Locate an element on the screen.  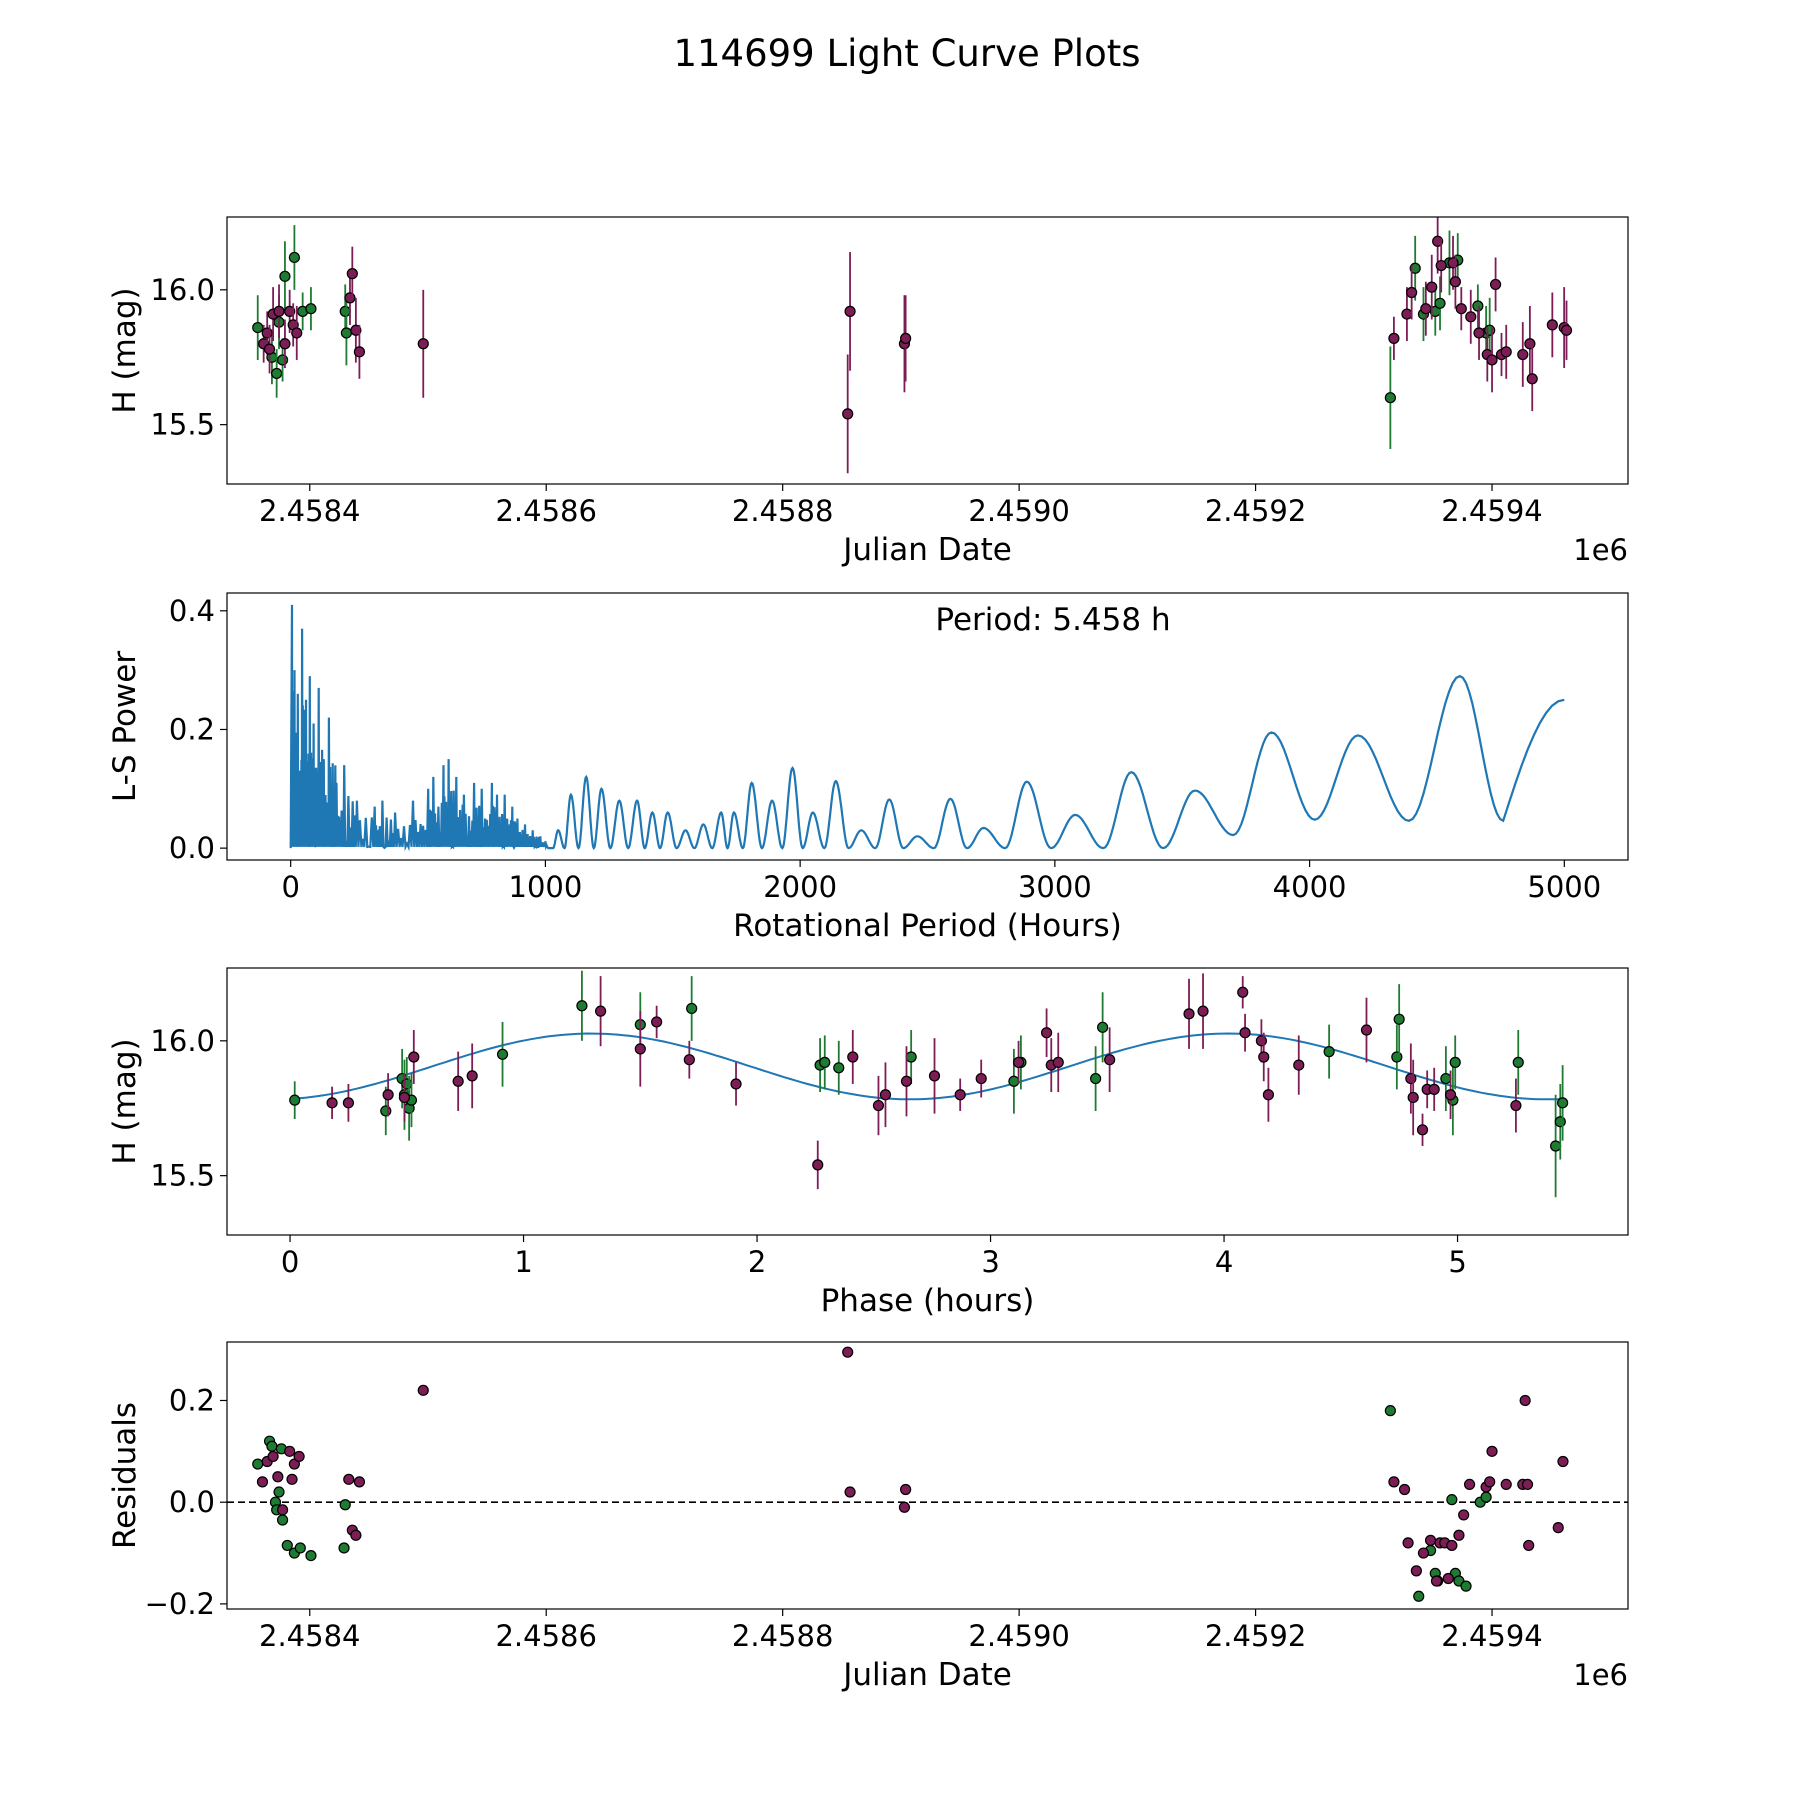
x-axis-label: Julian Date is located at coordinates (926, 550).